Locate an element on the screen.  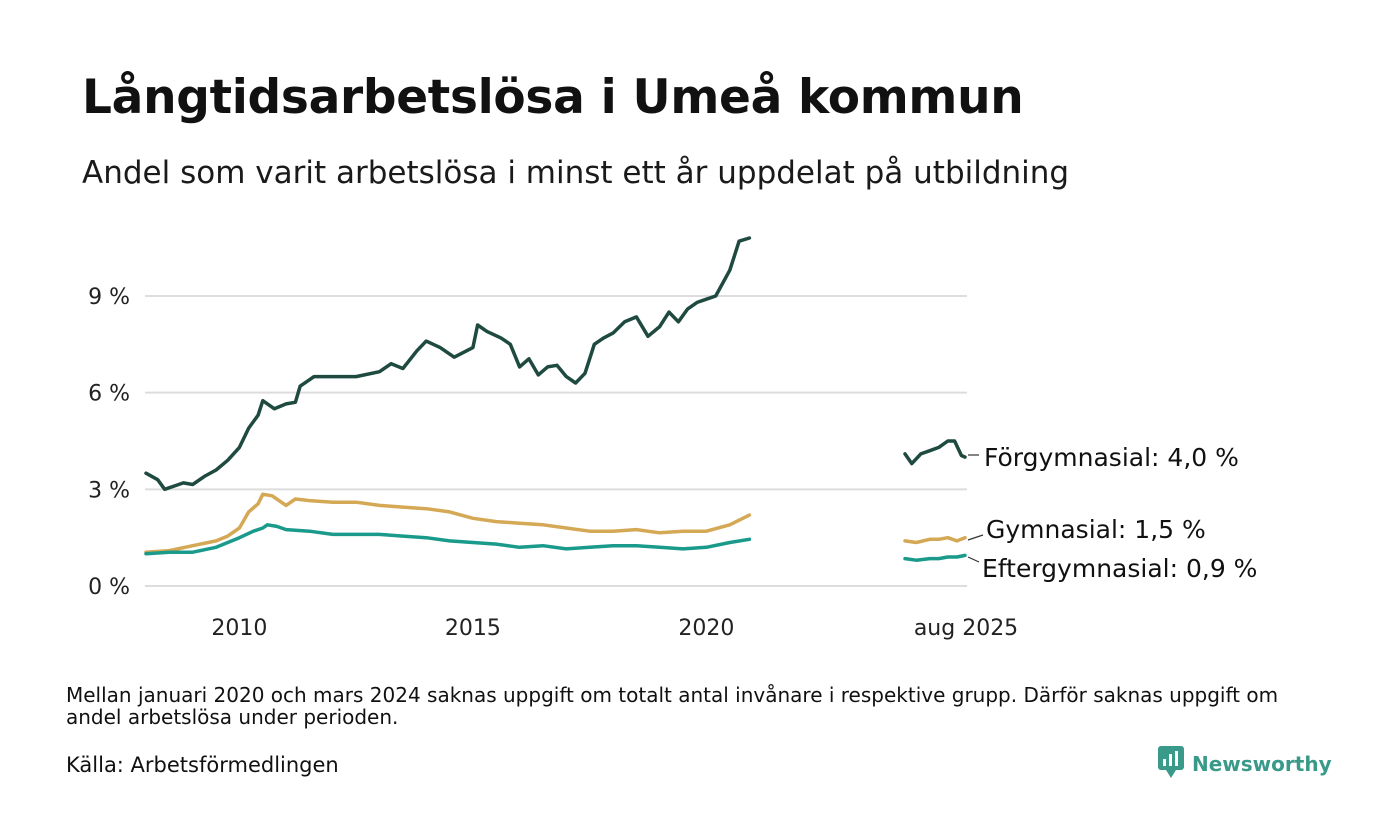
series-line-forgymnasial-early is located at coordinates (448, 364).